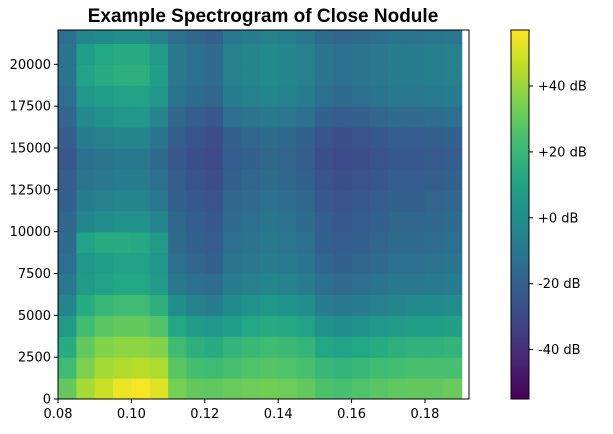  Describe the element at coordinates (520, 214) in the screenshot. I see `colorbar-gradient` at that location.